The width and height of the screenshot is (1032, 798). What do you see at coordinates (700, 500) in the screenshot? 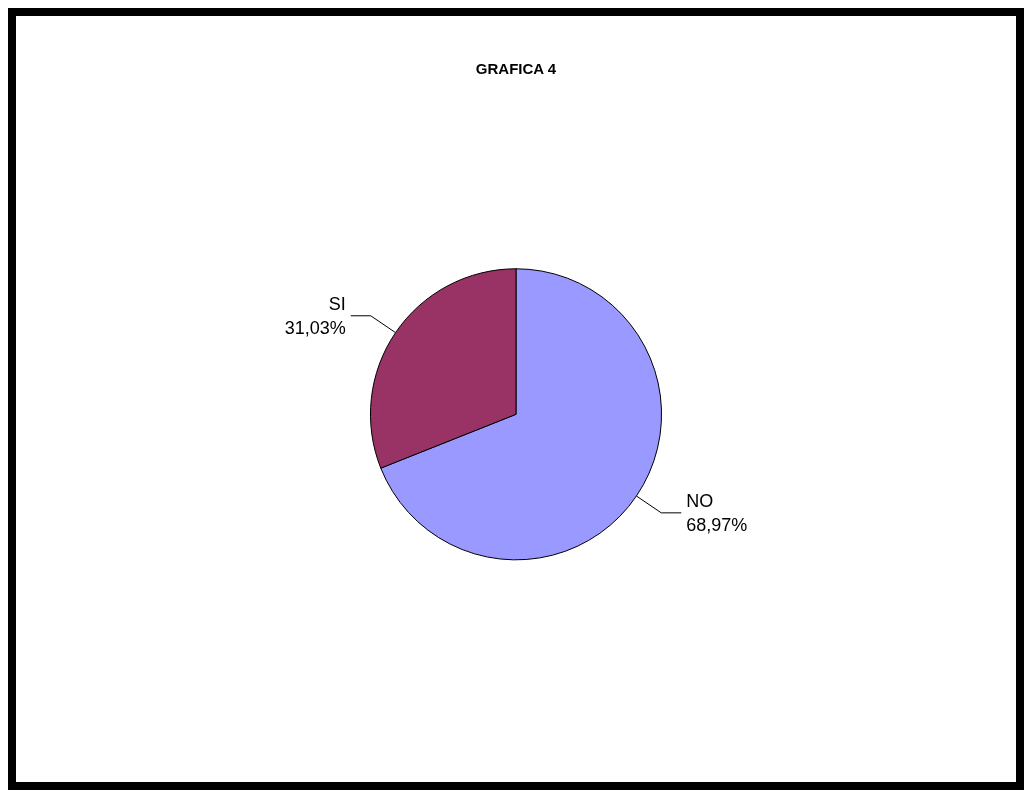
I see `slice-label: NO` at bounding box center [700, 500].